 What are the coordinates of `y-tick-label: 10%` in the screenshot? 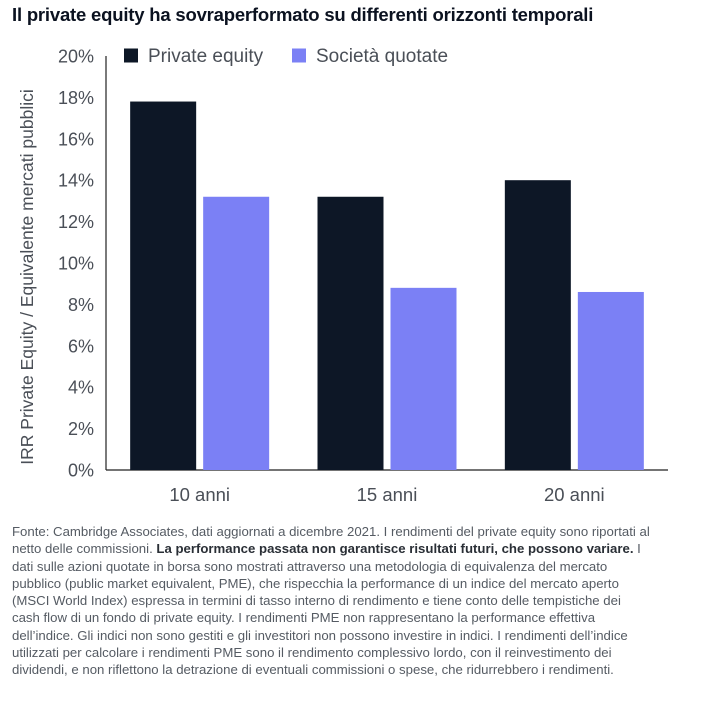 It's located at (76, 264).